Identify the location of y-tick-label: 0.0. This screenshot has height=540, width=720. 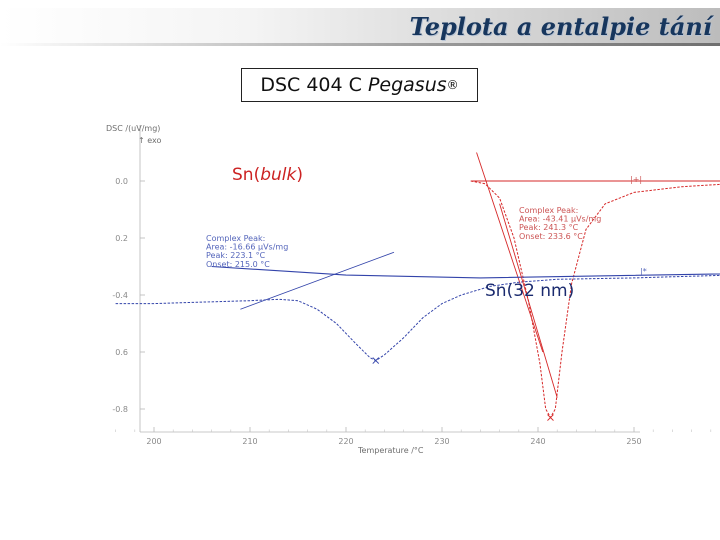
(121, 181).